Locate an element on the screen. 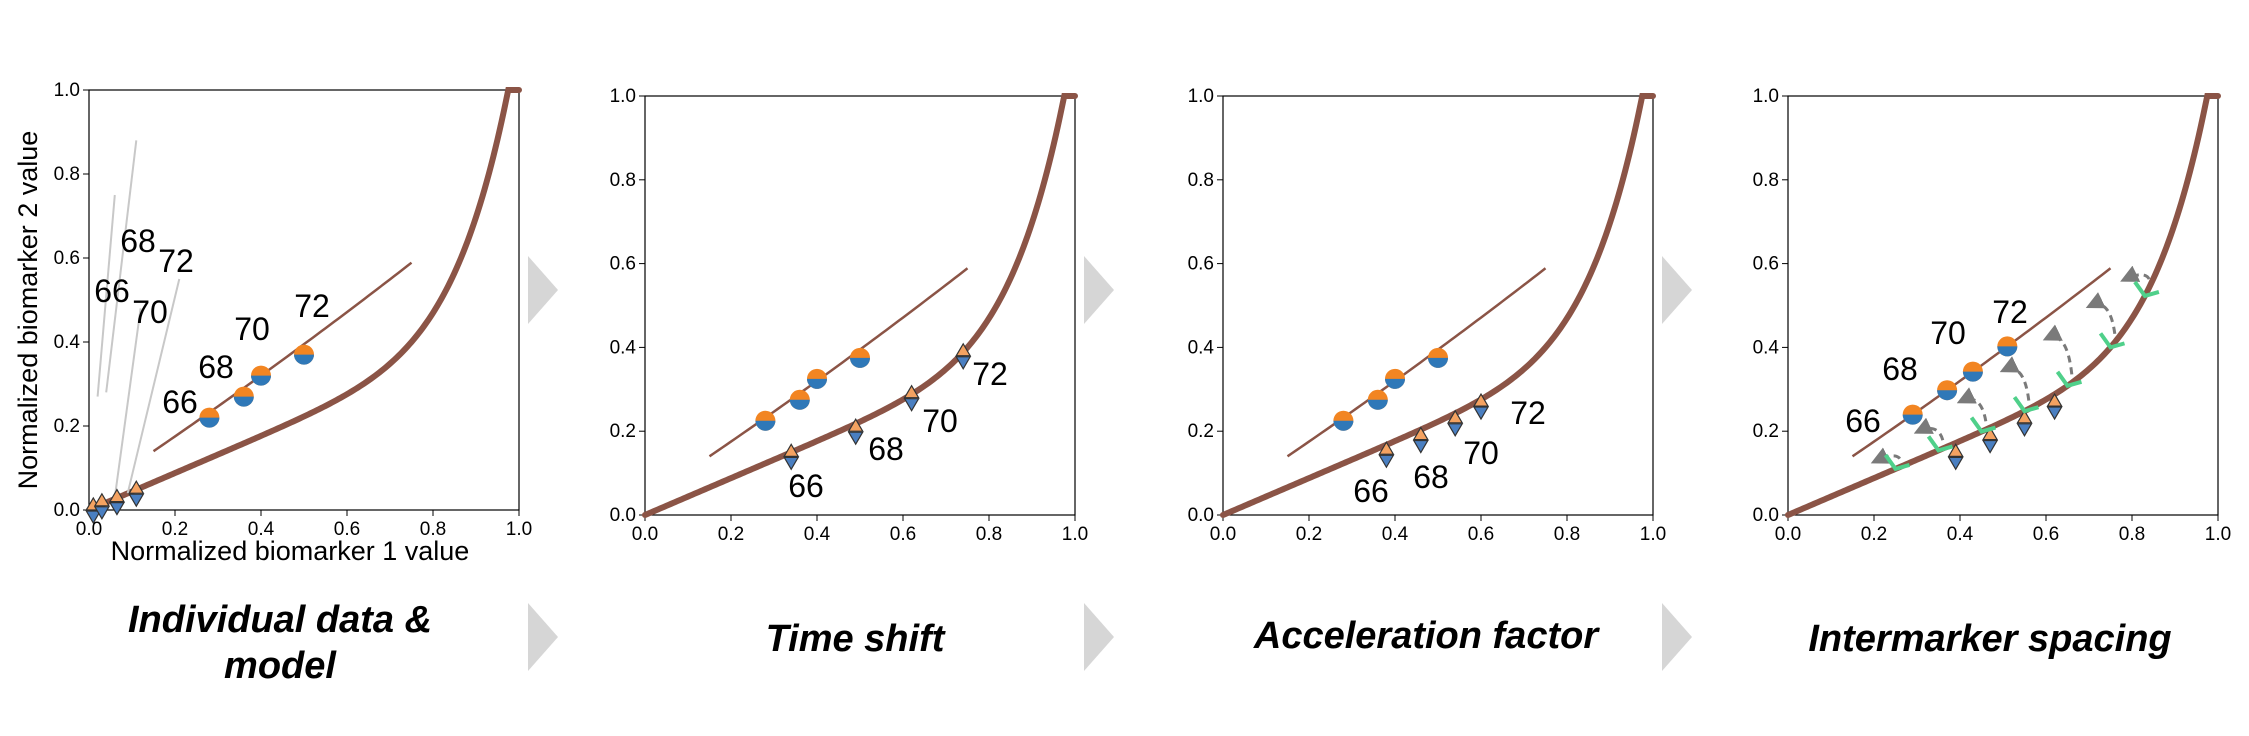  caption-line: Acceleration factor is located at coordinates (1426, 636).